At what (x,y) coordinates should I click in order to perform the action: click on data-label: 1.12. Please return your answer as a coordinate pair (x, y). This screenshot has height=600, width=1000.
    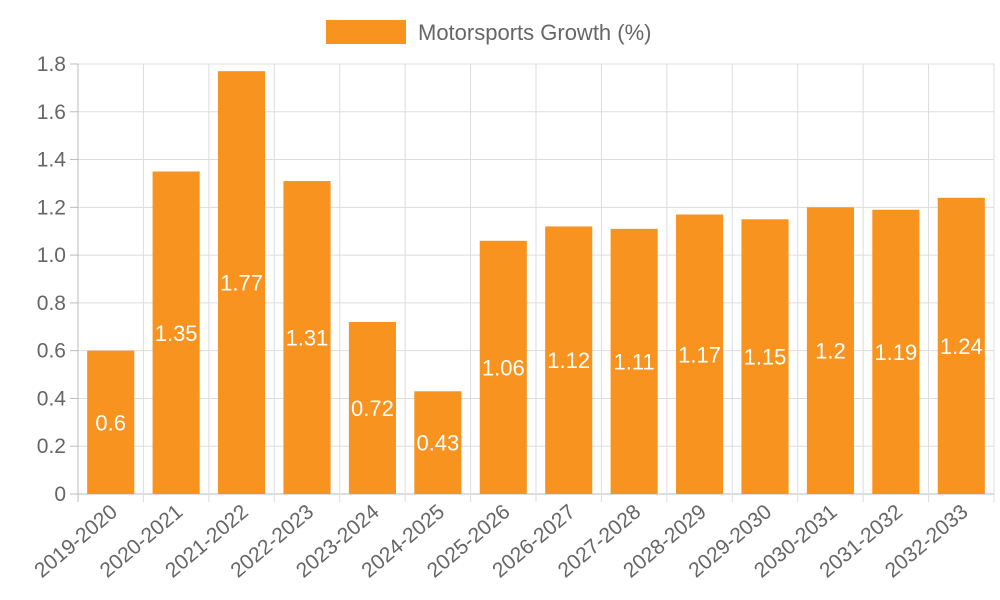
    Looking at the image, I should click on (568, 360).